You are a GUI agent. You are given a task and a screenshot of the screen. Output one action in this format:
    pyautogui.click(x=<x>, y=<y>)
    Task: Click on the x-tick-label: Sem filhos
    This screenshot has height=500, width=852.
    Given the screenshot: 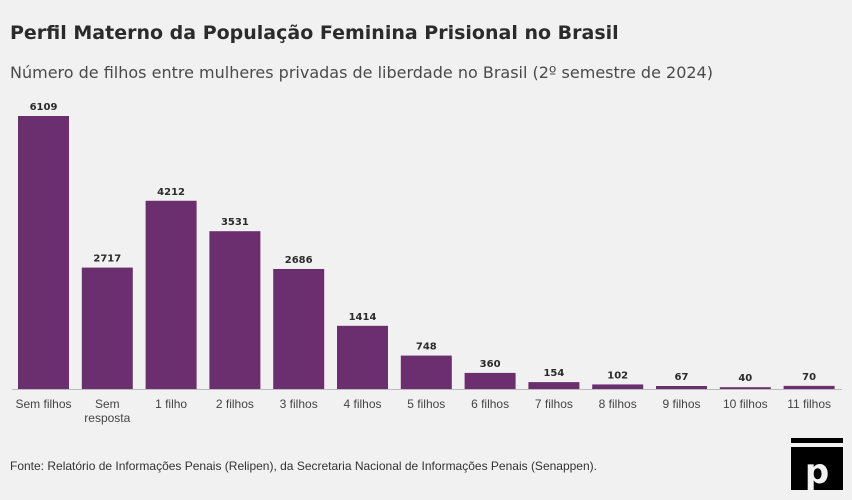 What is the action you would take?
    pyautogui.click(x=43, y=404)
    